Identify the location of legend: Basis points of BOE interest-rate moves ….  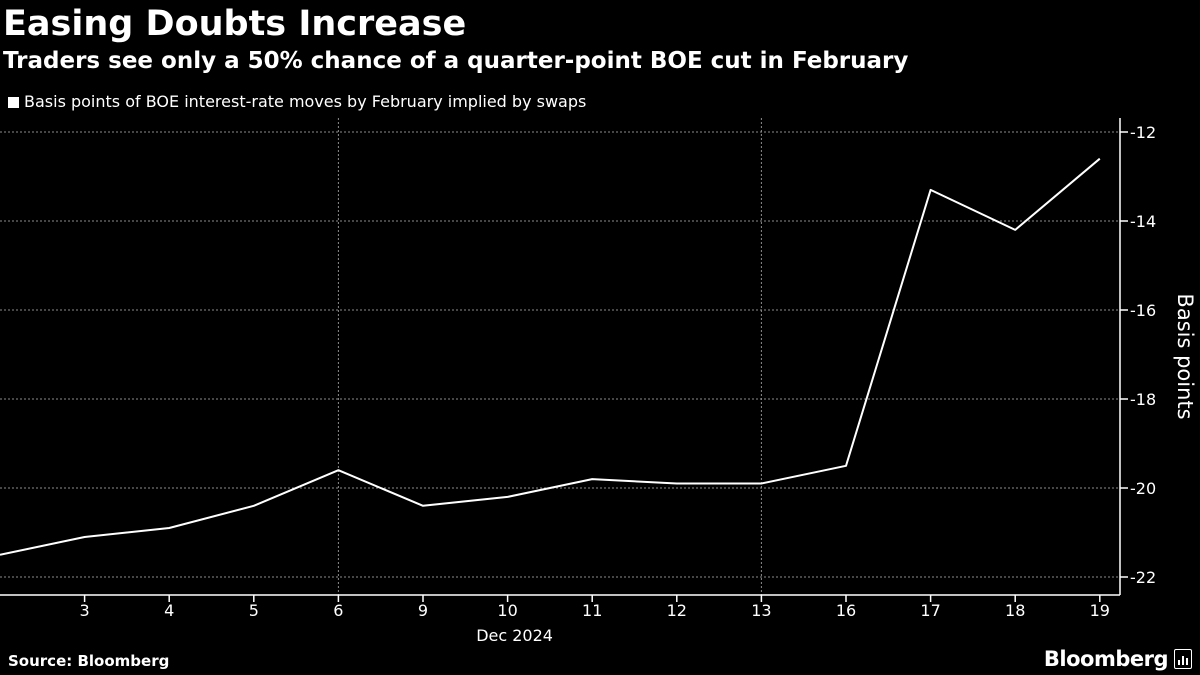
(297, 102).